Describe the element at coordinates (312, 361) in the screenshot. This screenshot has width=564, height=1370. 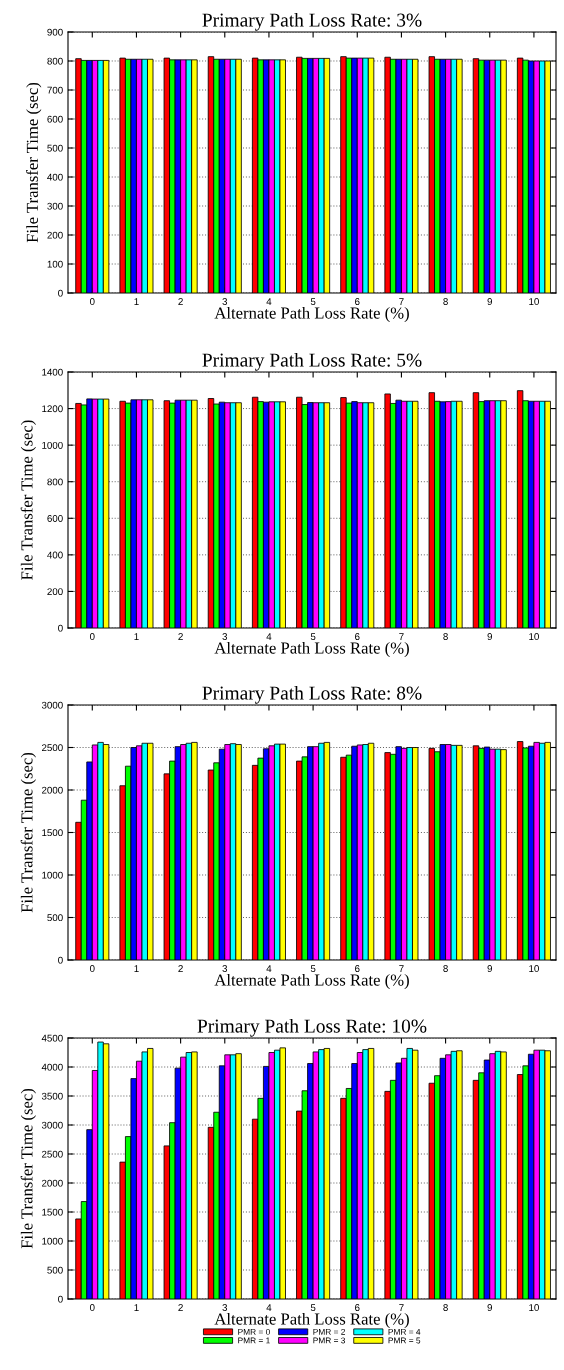
I see `chart-title: Primary Path Loss Rate: 5%` at that location.